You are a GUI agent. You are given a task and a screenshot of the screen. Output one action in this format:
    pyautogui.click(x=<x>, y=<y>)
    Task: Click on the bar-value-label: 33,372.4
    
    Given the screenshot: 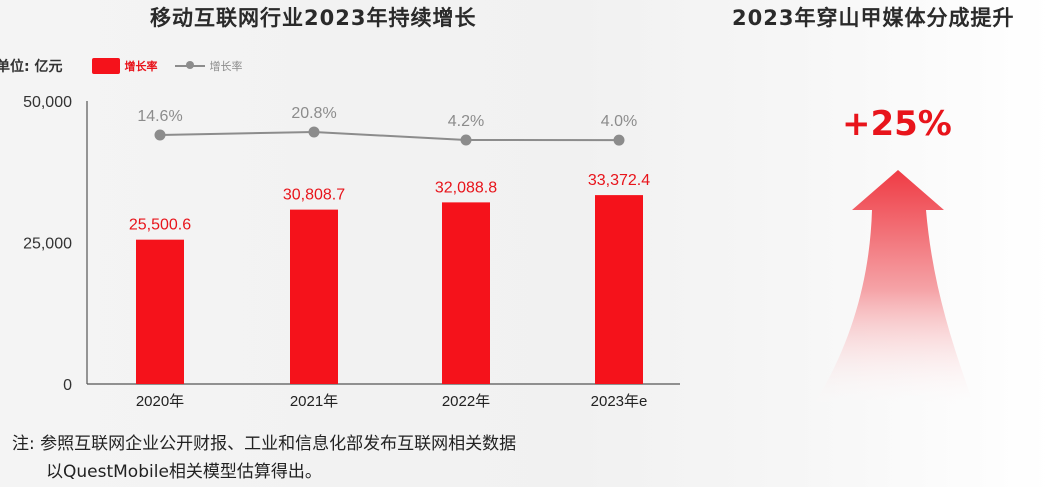 What is the action you would take?
    pyautogui.click(x=619, y=180)
    